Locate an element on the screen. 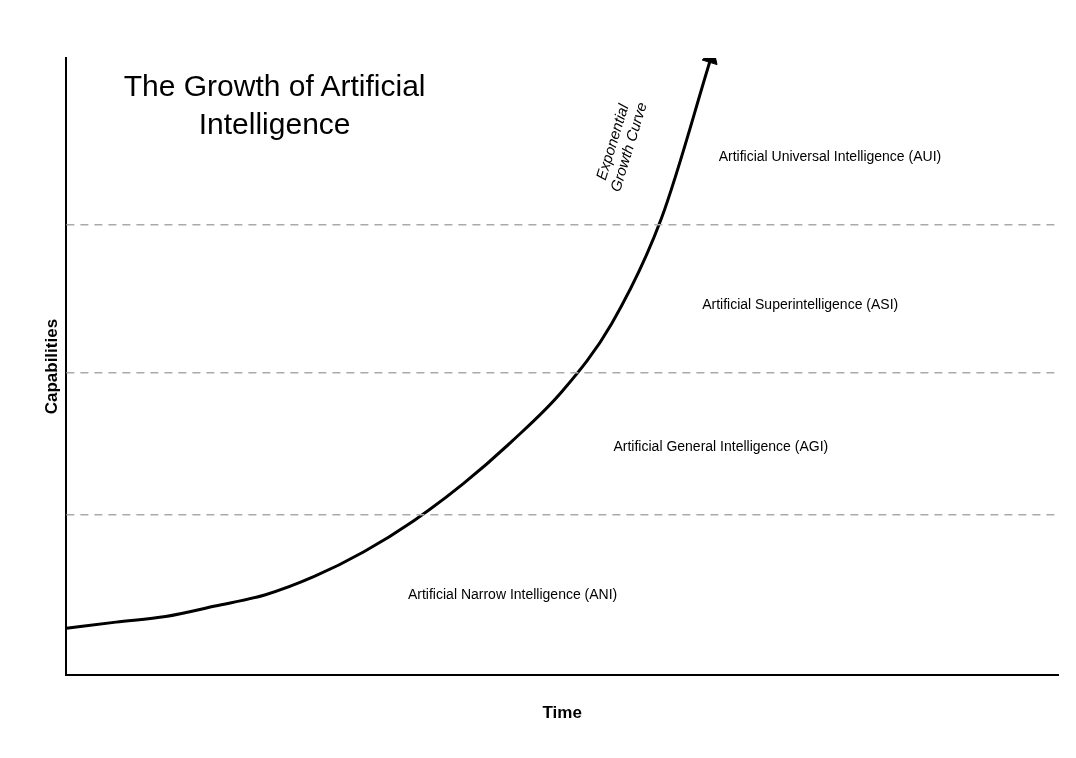 This screenshot has height=758, width=1076. x-axis-title: Time is located at coordinates (562, 713).